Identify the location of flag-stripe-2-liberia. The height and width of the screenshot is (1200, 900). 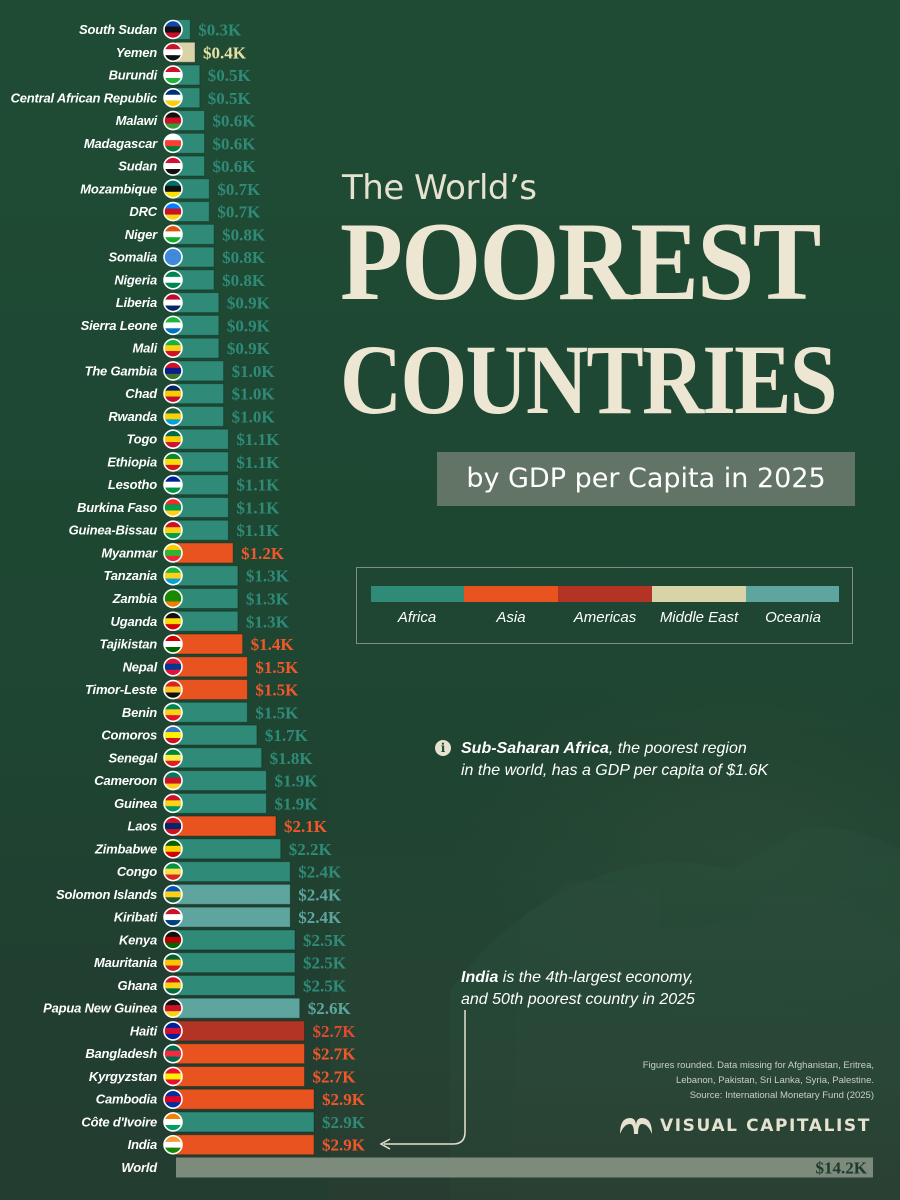
(173, 302).